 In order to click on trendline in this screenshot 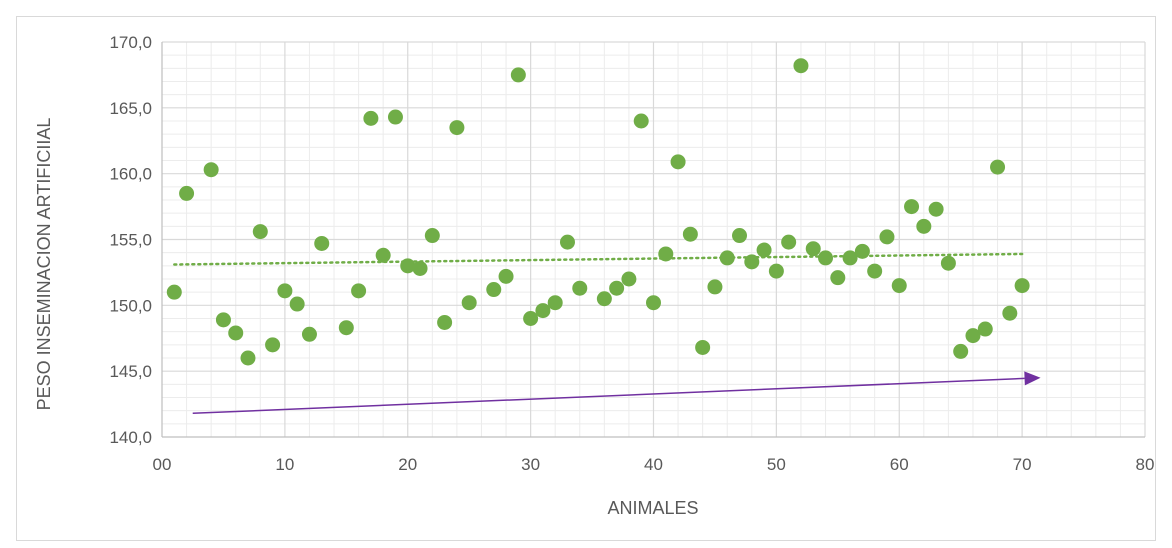, I will do `click(598, 259)`.